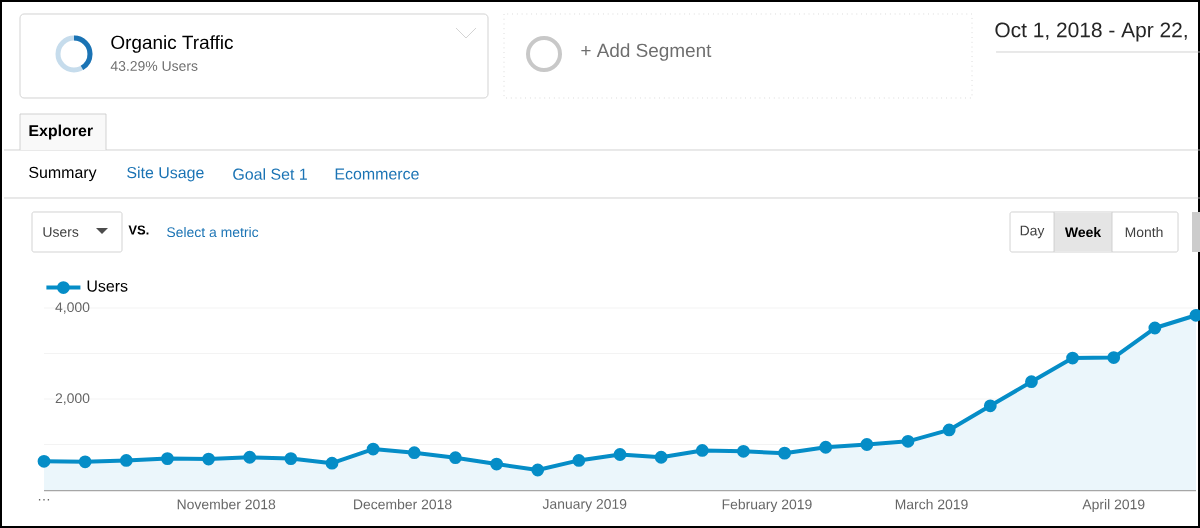 The height and width of the screenshot is (528, 1200). I want to click on text: Oct 1, 2018 - Apr 22,, so click(1091, 32).